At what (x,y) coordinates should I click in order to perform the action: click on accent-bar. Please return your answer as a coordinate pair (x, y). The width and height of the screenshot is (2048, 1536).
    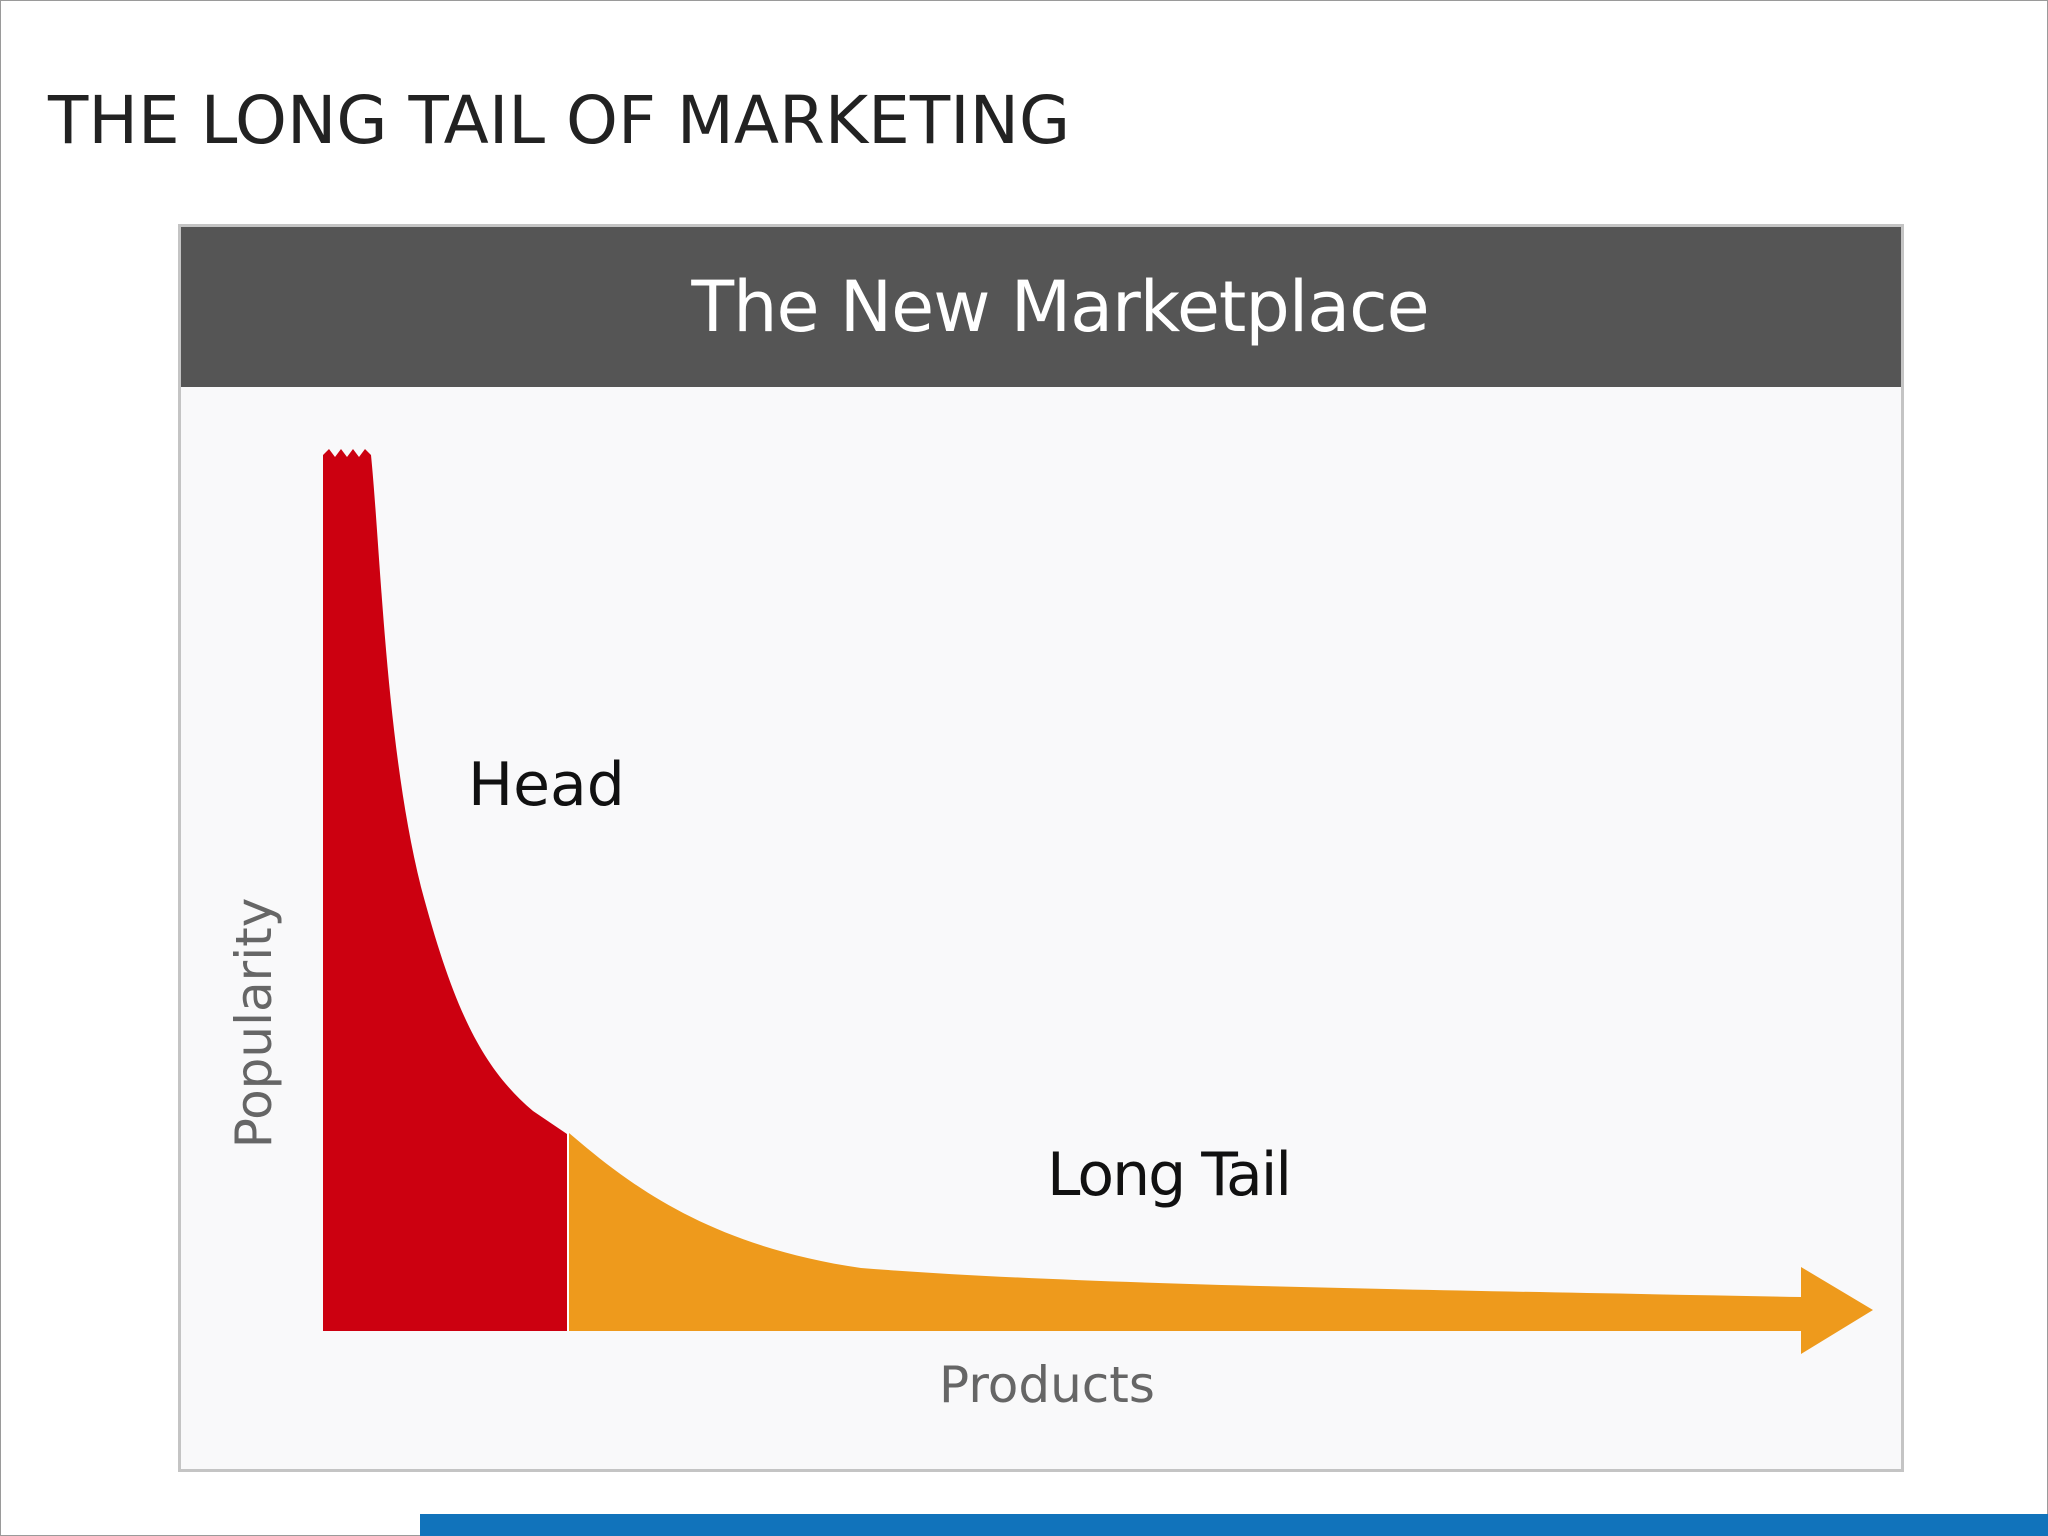
    Looking at the image, I should click on (1234, 1525).